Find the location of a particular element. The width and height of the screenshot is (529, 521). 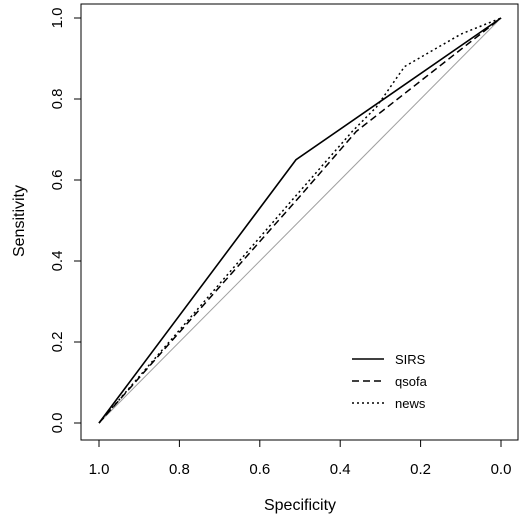

x-tick-label: 0.8 is located at coordinates (179, 469).